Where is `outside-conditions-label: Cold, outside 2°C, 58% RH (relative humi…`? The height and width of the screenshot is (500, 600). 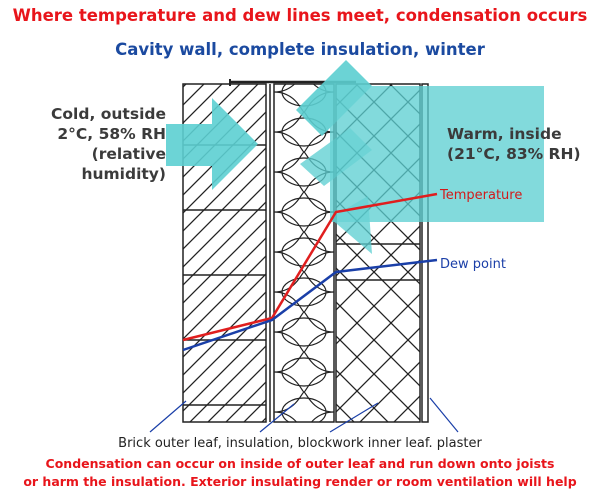 outside-conditions-label: Cold, outside 2°C, 58% RH (relative humi… is located at coordinates (90, 144).